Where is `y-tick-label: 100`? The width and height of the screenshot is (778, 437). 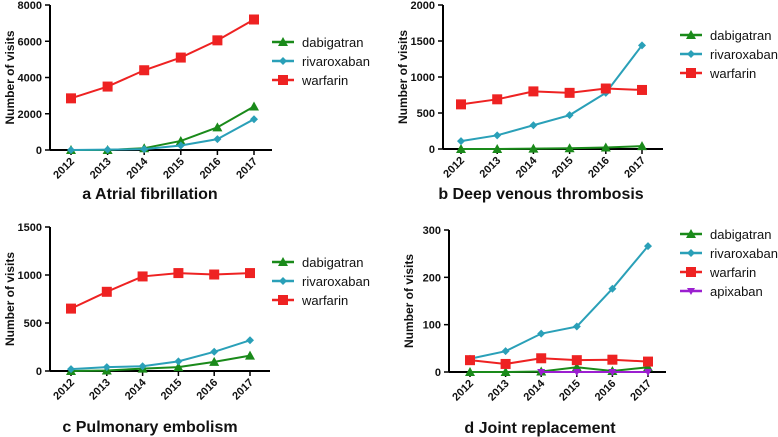
y-tick-label: 100 is located at coordinates (432, 326).